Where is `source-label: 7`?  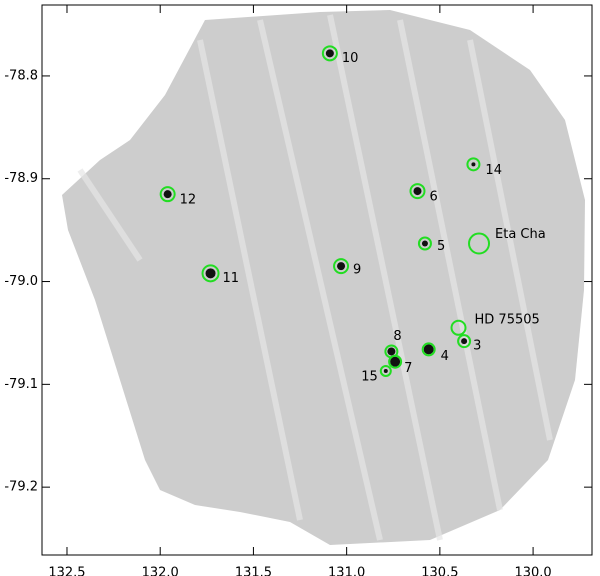
source-label: 7 is located at coordinates (408, 368).